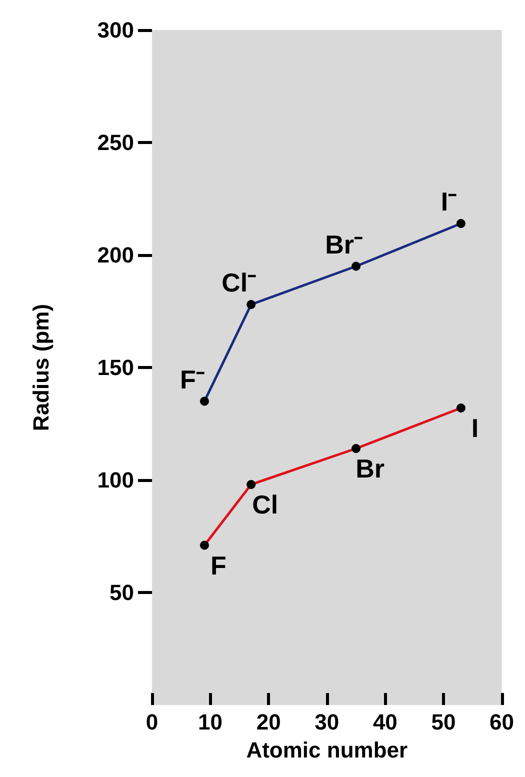 Image resolution: width=525 pixels, height=777 pixels. I want to click on y-tick-label: 50, so click(122, 592).